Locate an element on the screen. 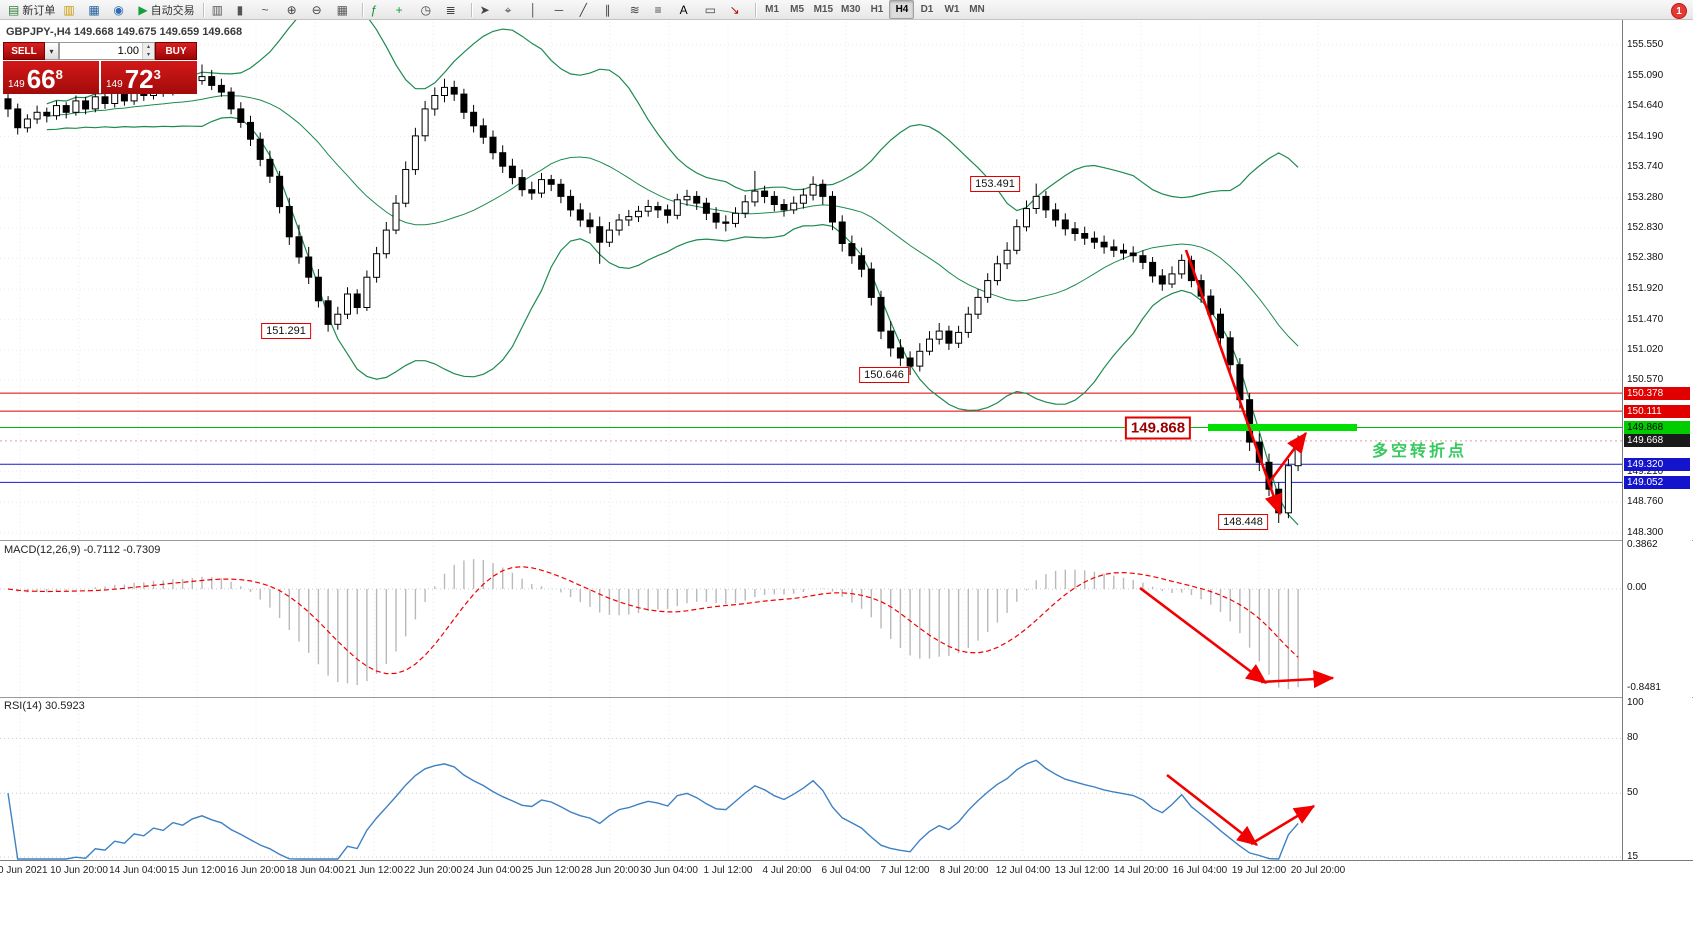  bar-chart-button: ▥ is located at coordinates (220, 9).